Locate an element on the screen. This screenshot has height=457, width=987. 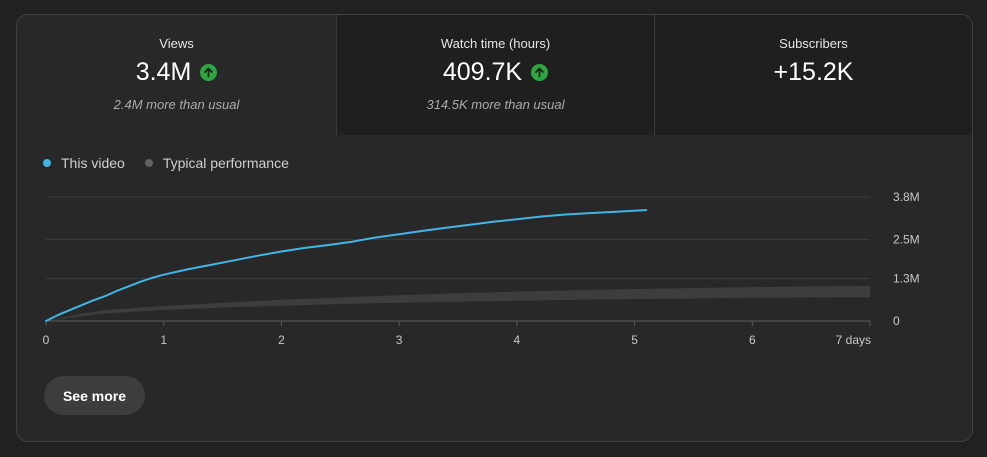
legend-label: This video is located at coordinates (93, 163).